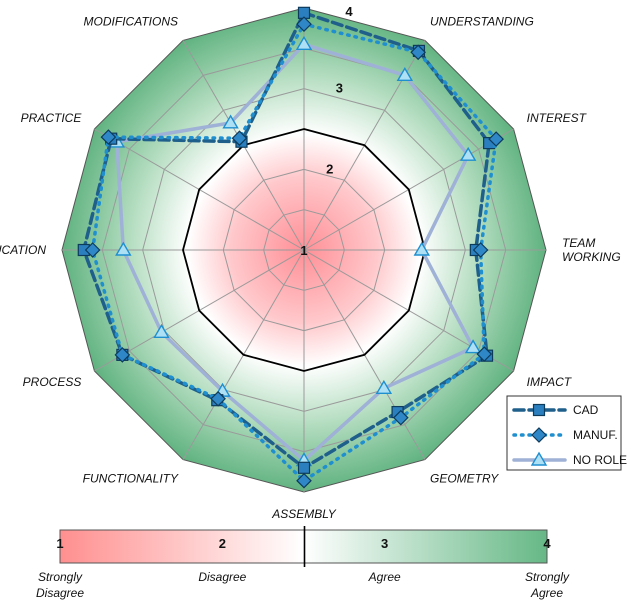 The height and width of the screenshot is (600, 631). I want to click on axis-label: EDUCATION, so click(23, 250).